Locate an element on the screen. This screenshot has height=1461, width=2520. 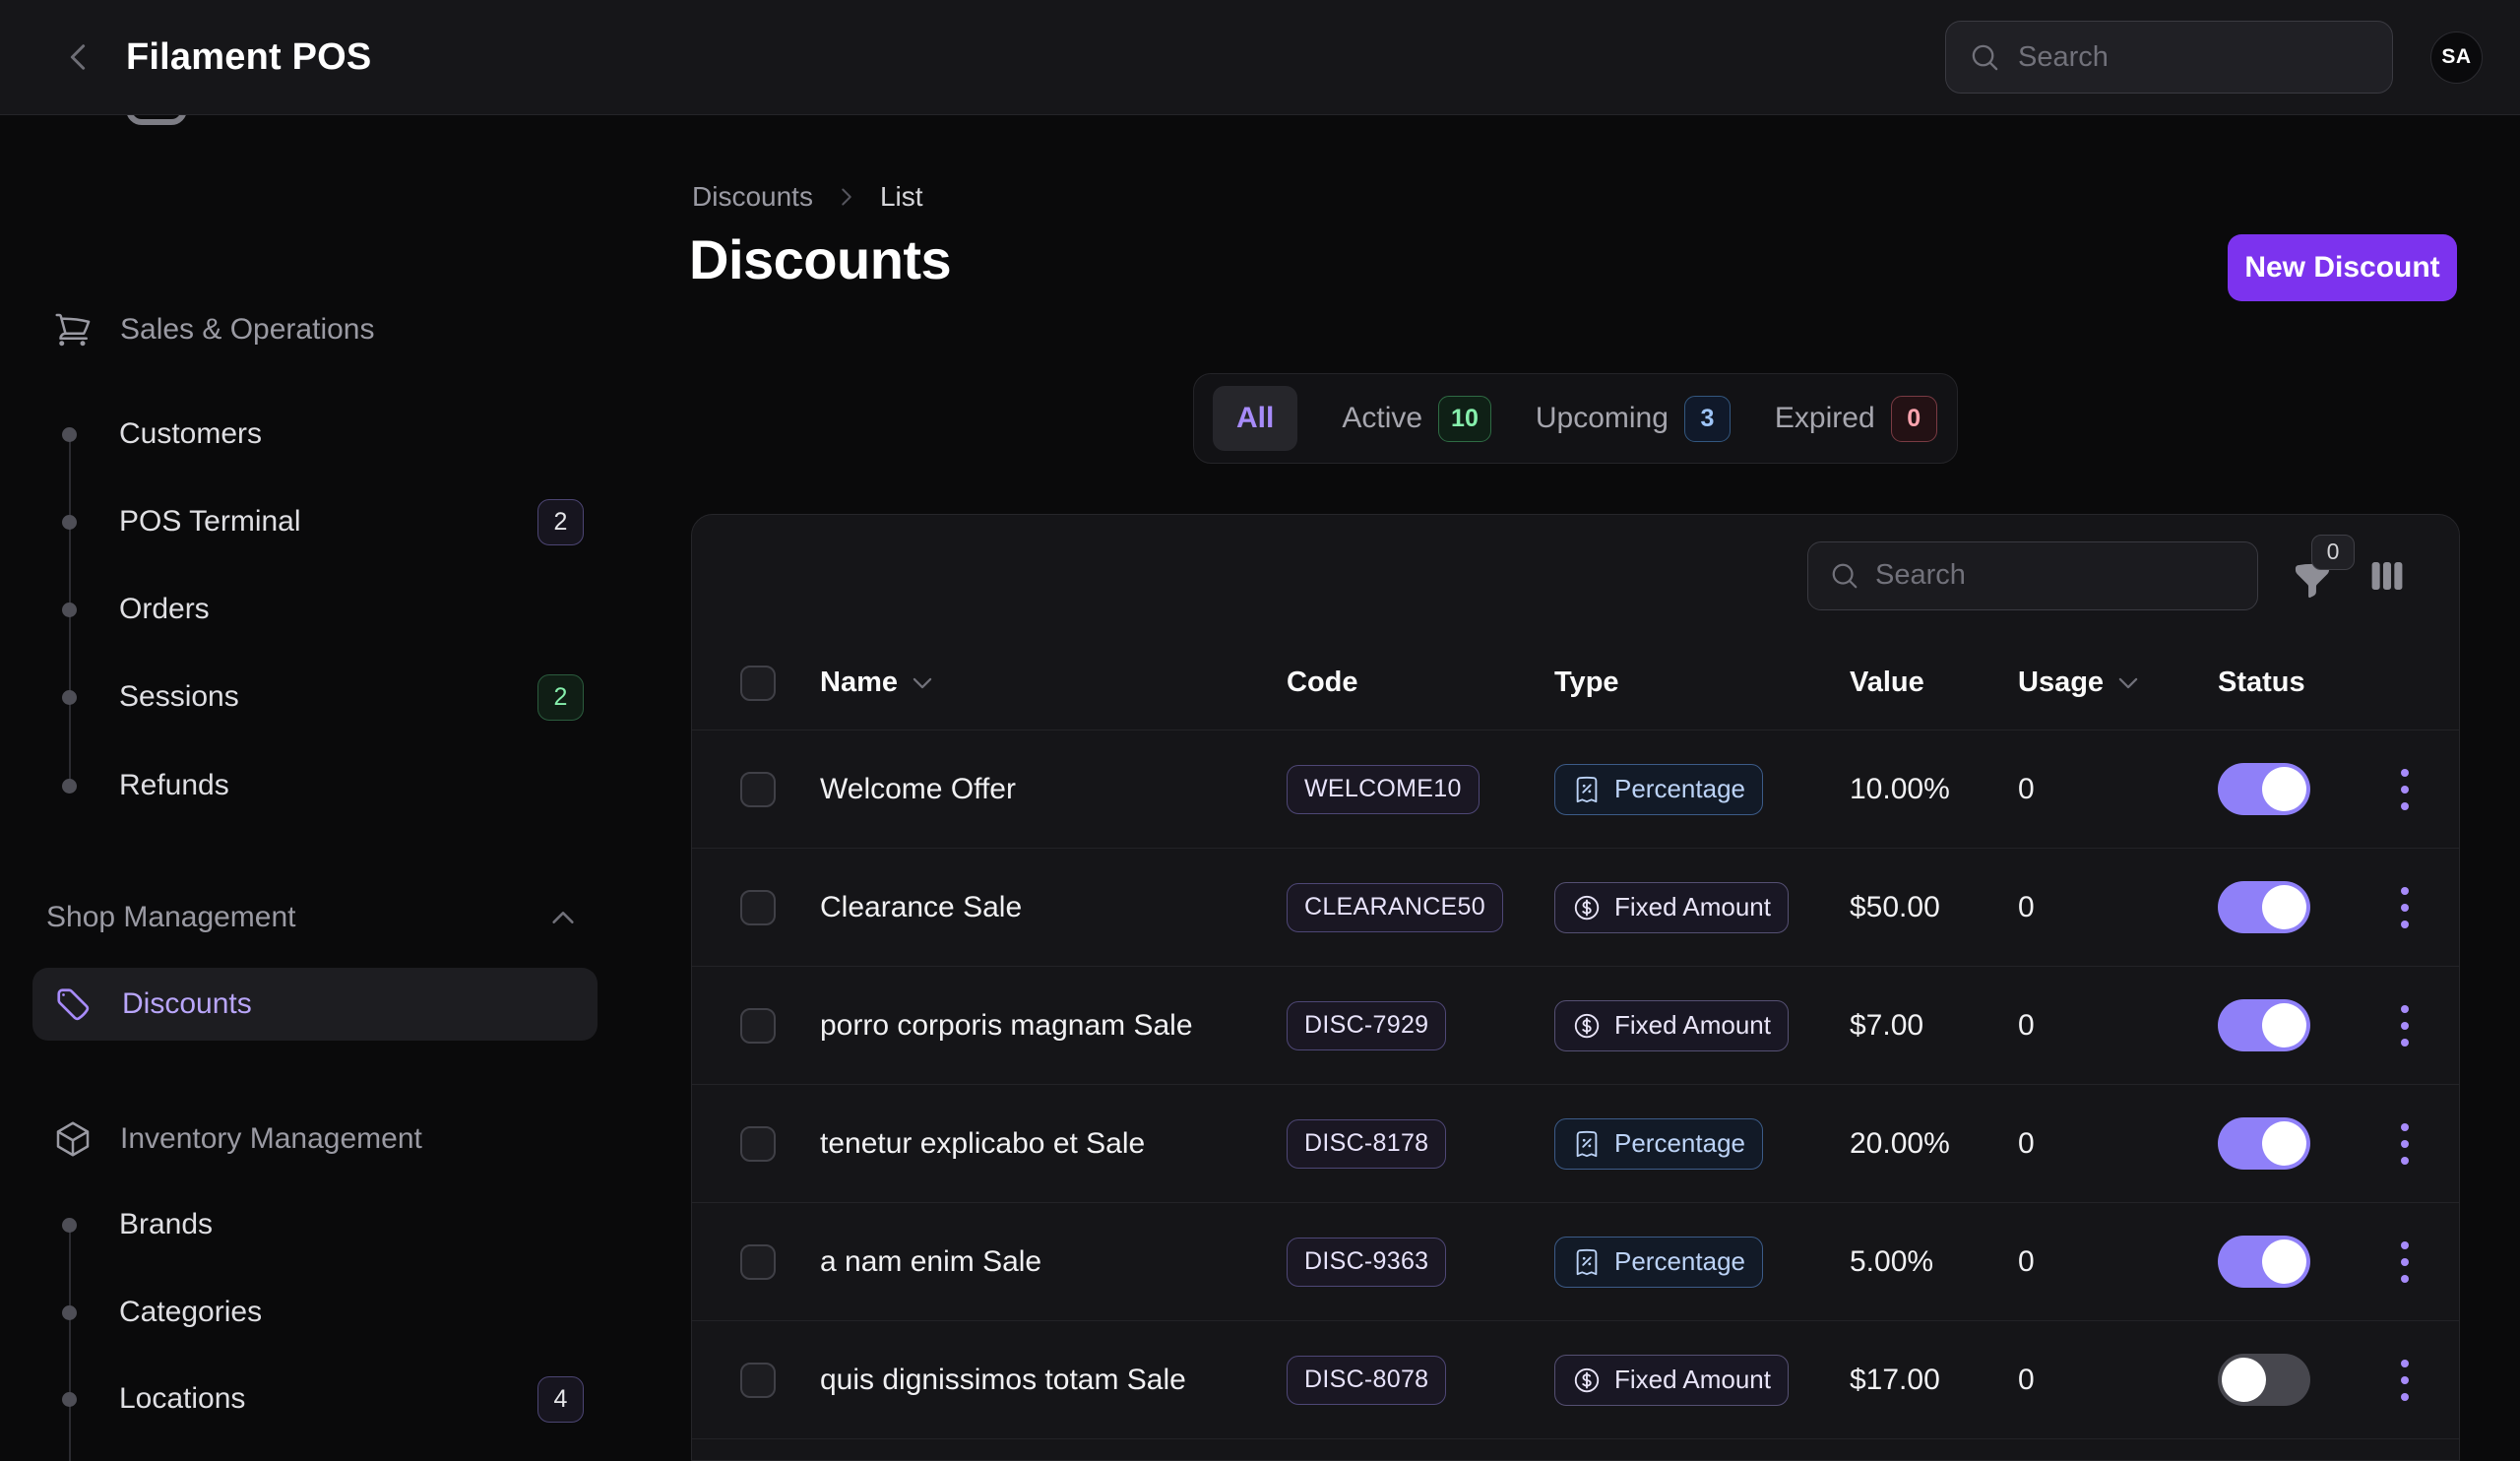
code-badge: WELCOME10 is located at coordinates (1383, 789).